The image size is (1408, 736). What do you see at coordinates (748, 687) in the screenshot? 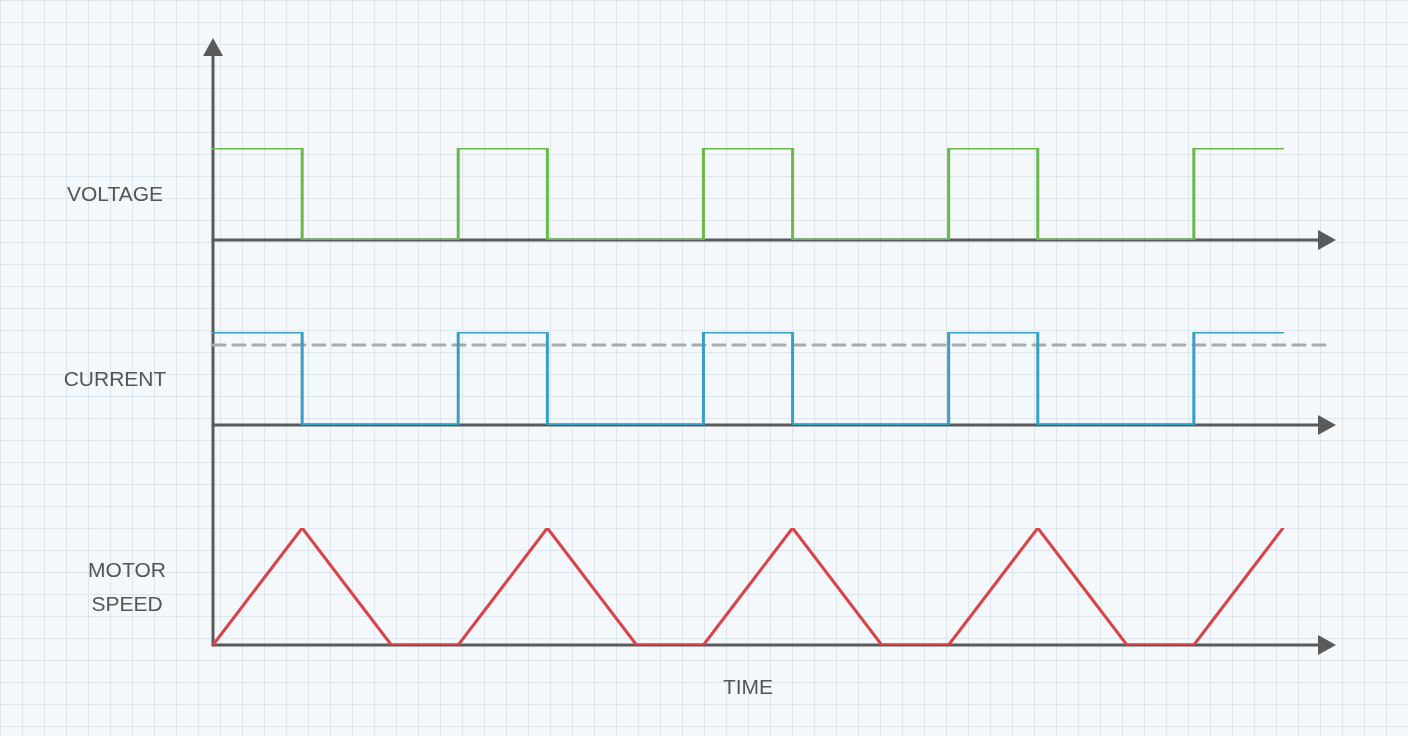
I see `x-axis-title: TIME` at bounding box center [748, 687].